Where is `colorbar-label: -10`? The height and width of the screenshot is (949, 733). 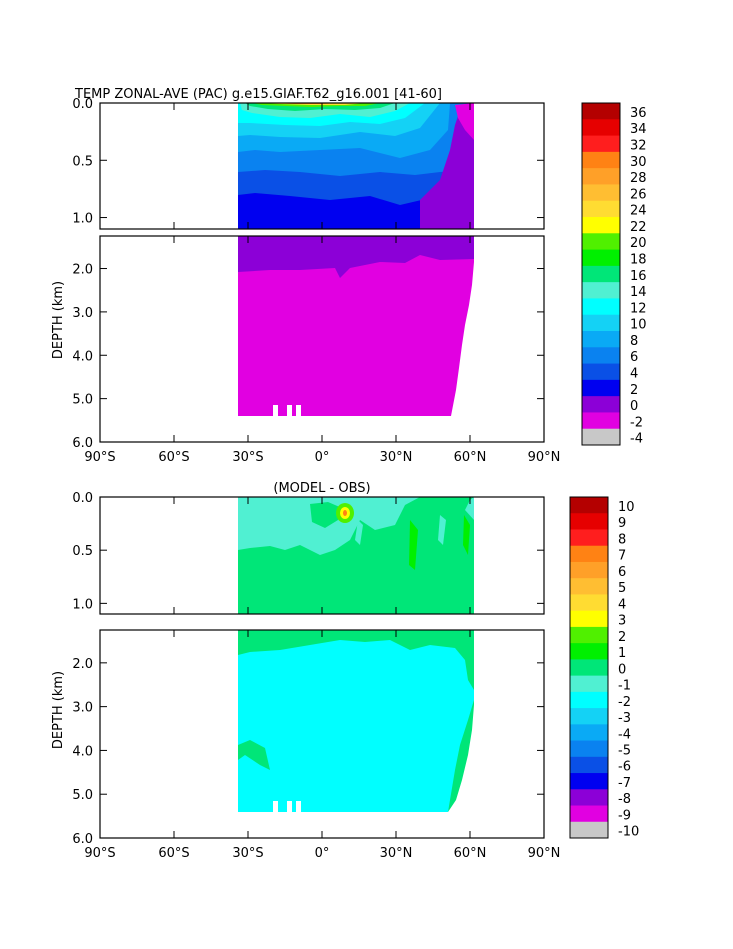
colorbar-label: -10 is located at coordinates (628, 832).